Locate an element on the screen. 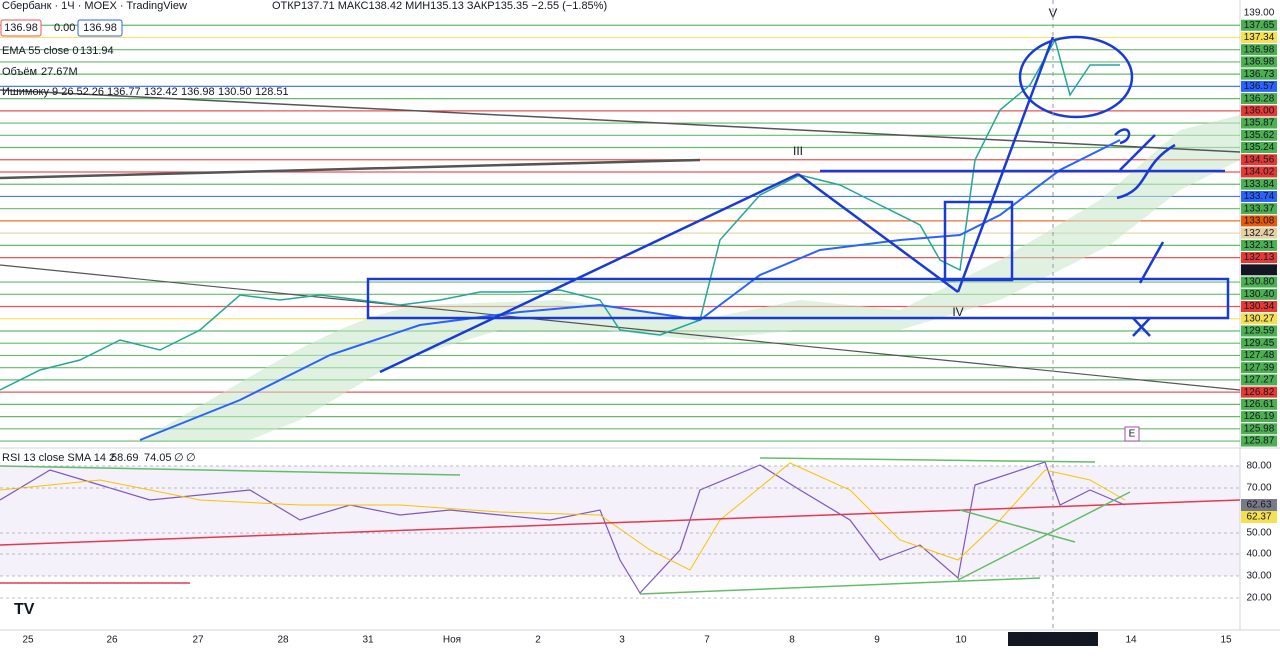  rsi-value: ∅ is located at coordinates (191, 458).